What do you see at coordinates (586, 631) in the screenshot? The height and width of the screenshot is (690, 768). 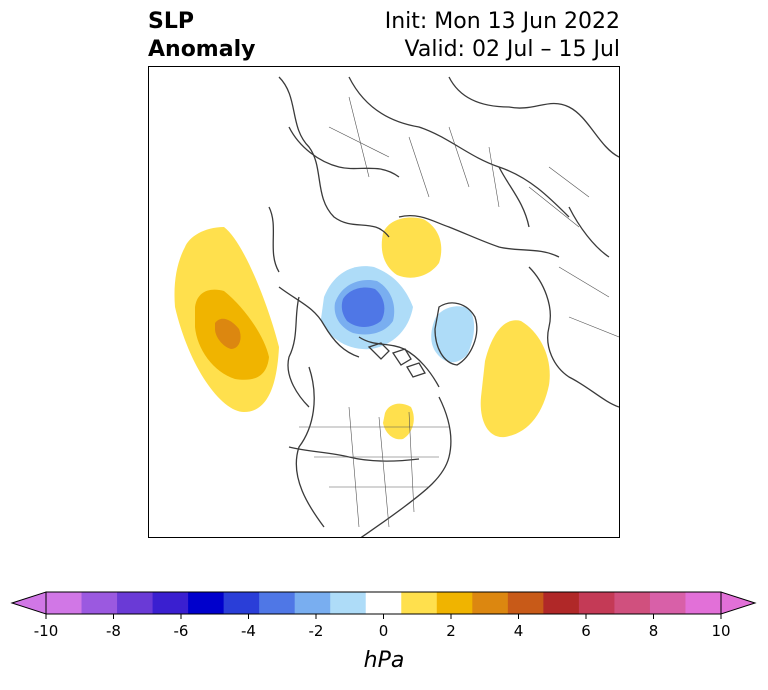 I see `colorbar-tick-label: 6` at bounding box center [586, 631].